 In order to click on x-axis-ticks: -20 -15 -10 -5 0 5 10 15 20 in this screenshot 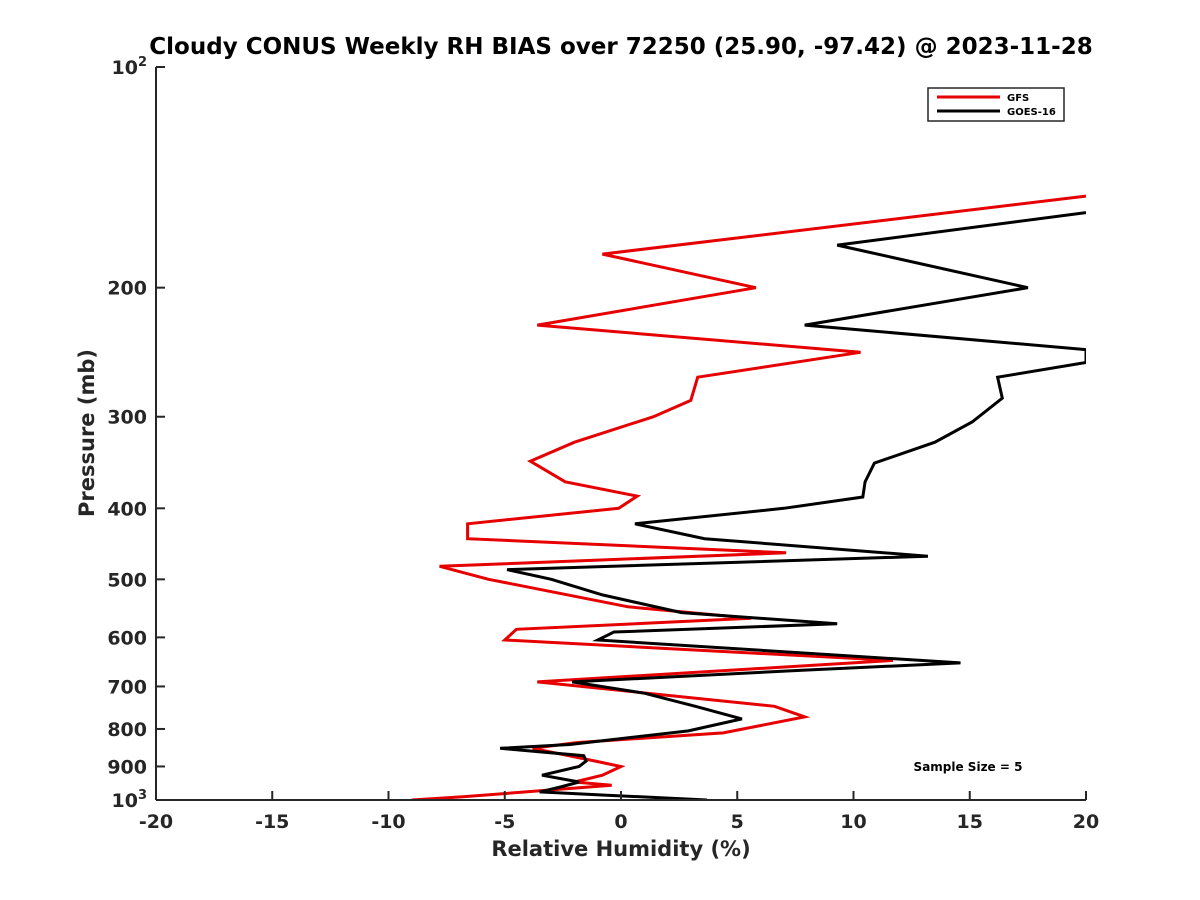, I will do `click(619, 812)`.